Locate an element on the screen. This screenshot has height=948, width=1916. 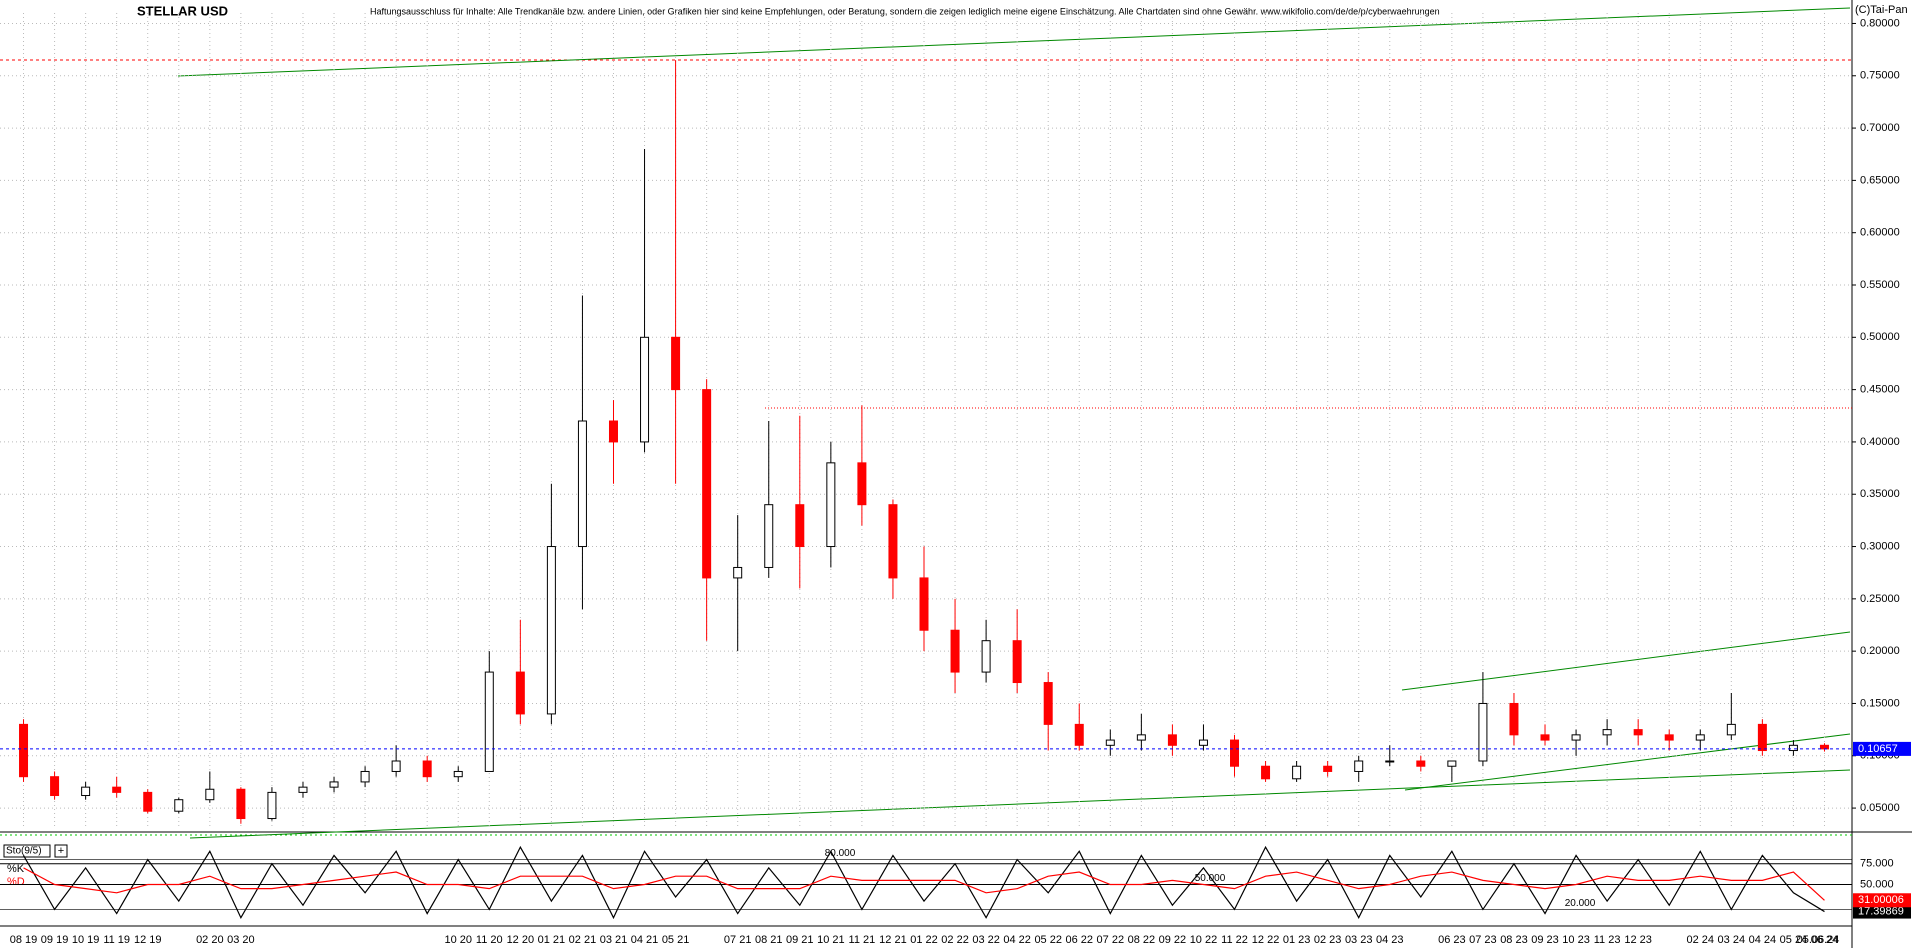
x-tick-label: 02 24 is located at coordinates (1701, 940).